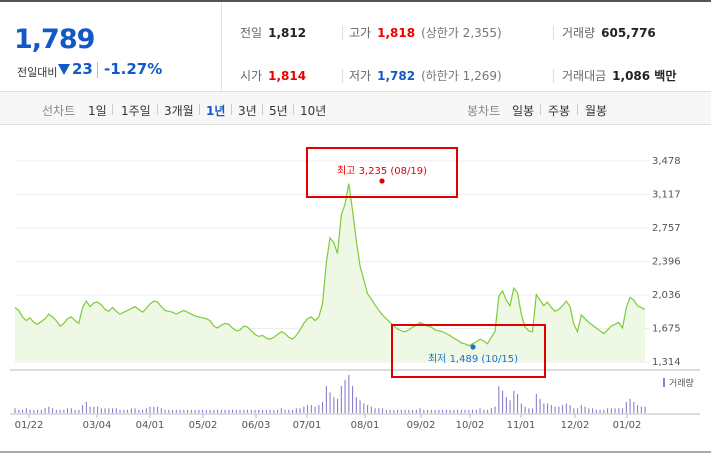 The height and width of the screenshot is (456, 711). What do you see at coordinates (681, 383) in the screenshot?
I see `volume-legend: 거래량` at bounding box center [681, 383].